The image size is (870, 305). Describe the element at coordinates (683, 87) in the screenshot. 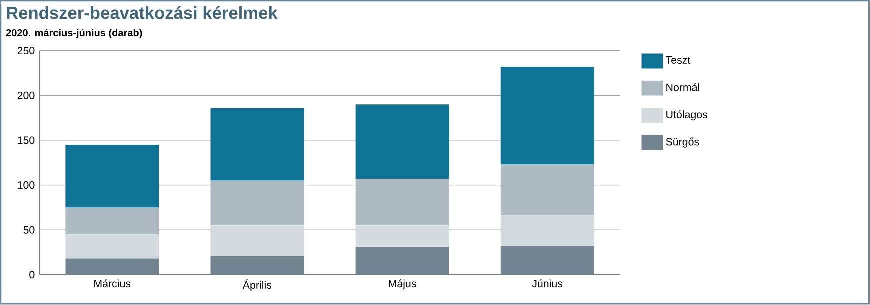

I see `legend-label: Normál` at that location.